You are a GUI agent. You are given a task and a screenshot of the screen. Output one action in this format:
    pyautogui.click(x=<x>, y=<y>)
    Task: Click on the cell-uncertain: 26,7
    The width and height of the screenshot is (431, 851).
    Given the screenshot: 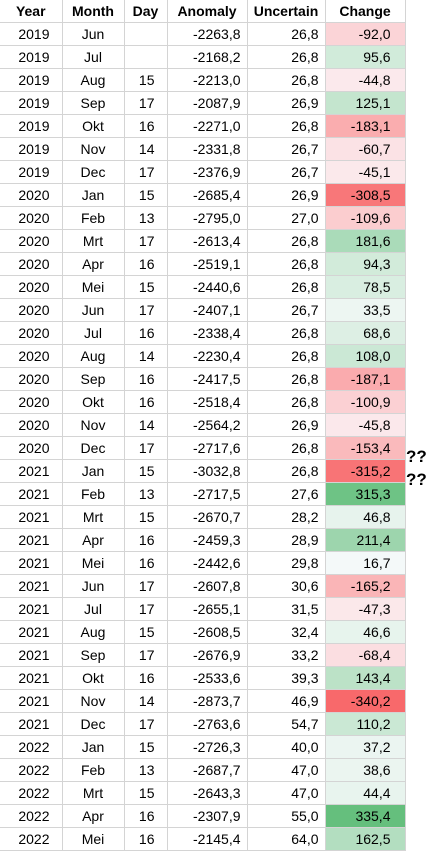 What is the action you would take?
    pyautogui.click(x=286, y=149)
    